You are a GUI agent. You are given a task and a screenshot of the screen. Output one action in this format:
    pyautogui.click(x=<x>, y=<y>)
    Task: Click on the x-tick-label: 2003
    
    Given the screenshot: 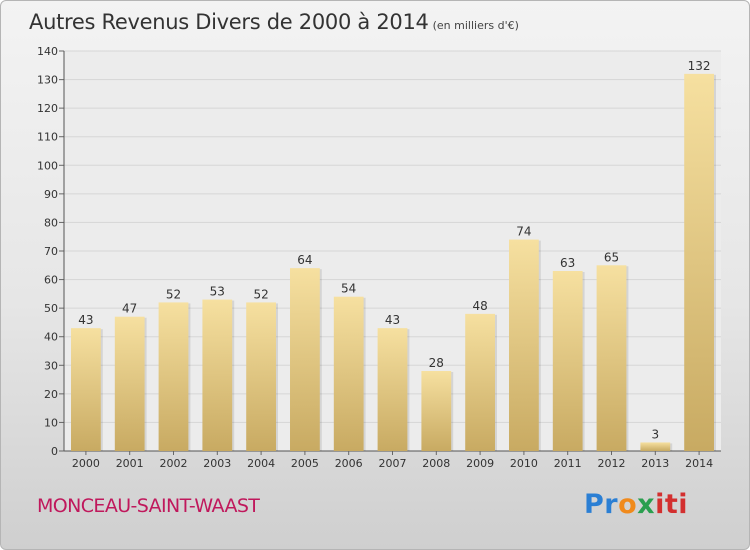 What is the action you would take?
    pyautogui.click(x=217, y=463)
    